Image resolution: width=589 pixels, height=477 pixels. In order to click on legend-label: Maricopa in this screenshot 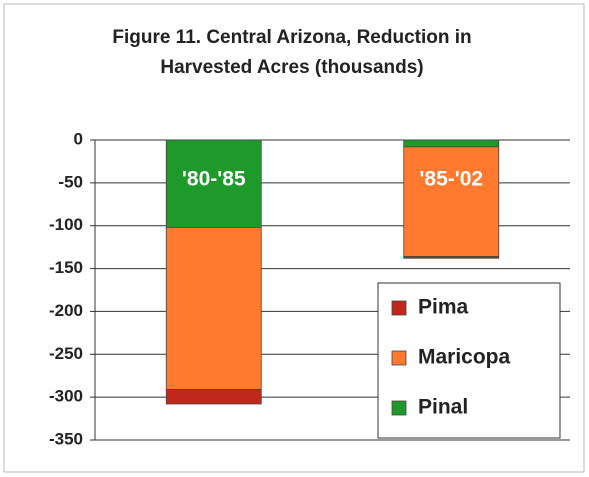, I will do `click(464, 357)`.